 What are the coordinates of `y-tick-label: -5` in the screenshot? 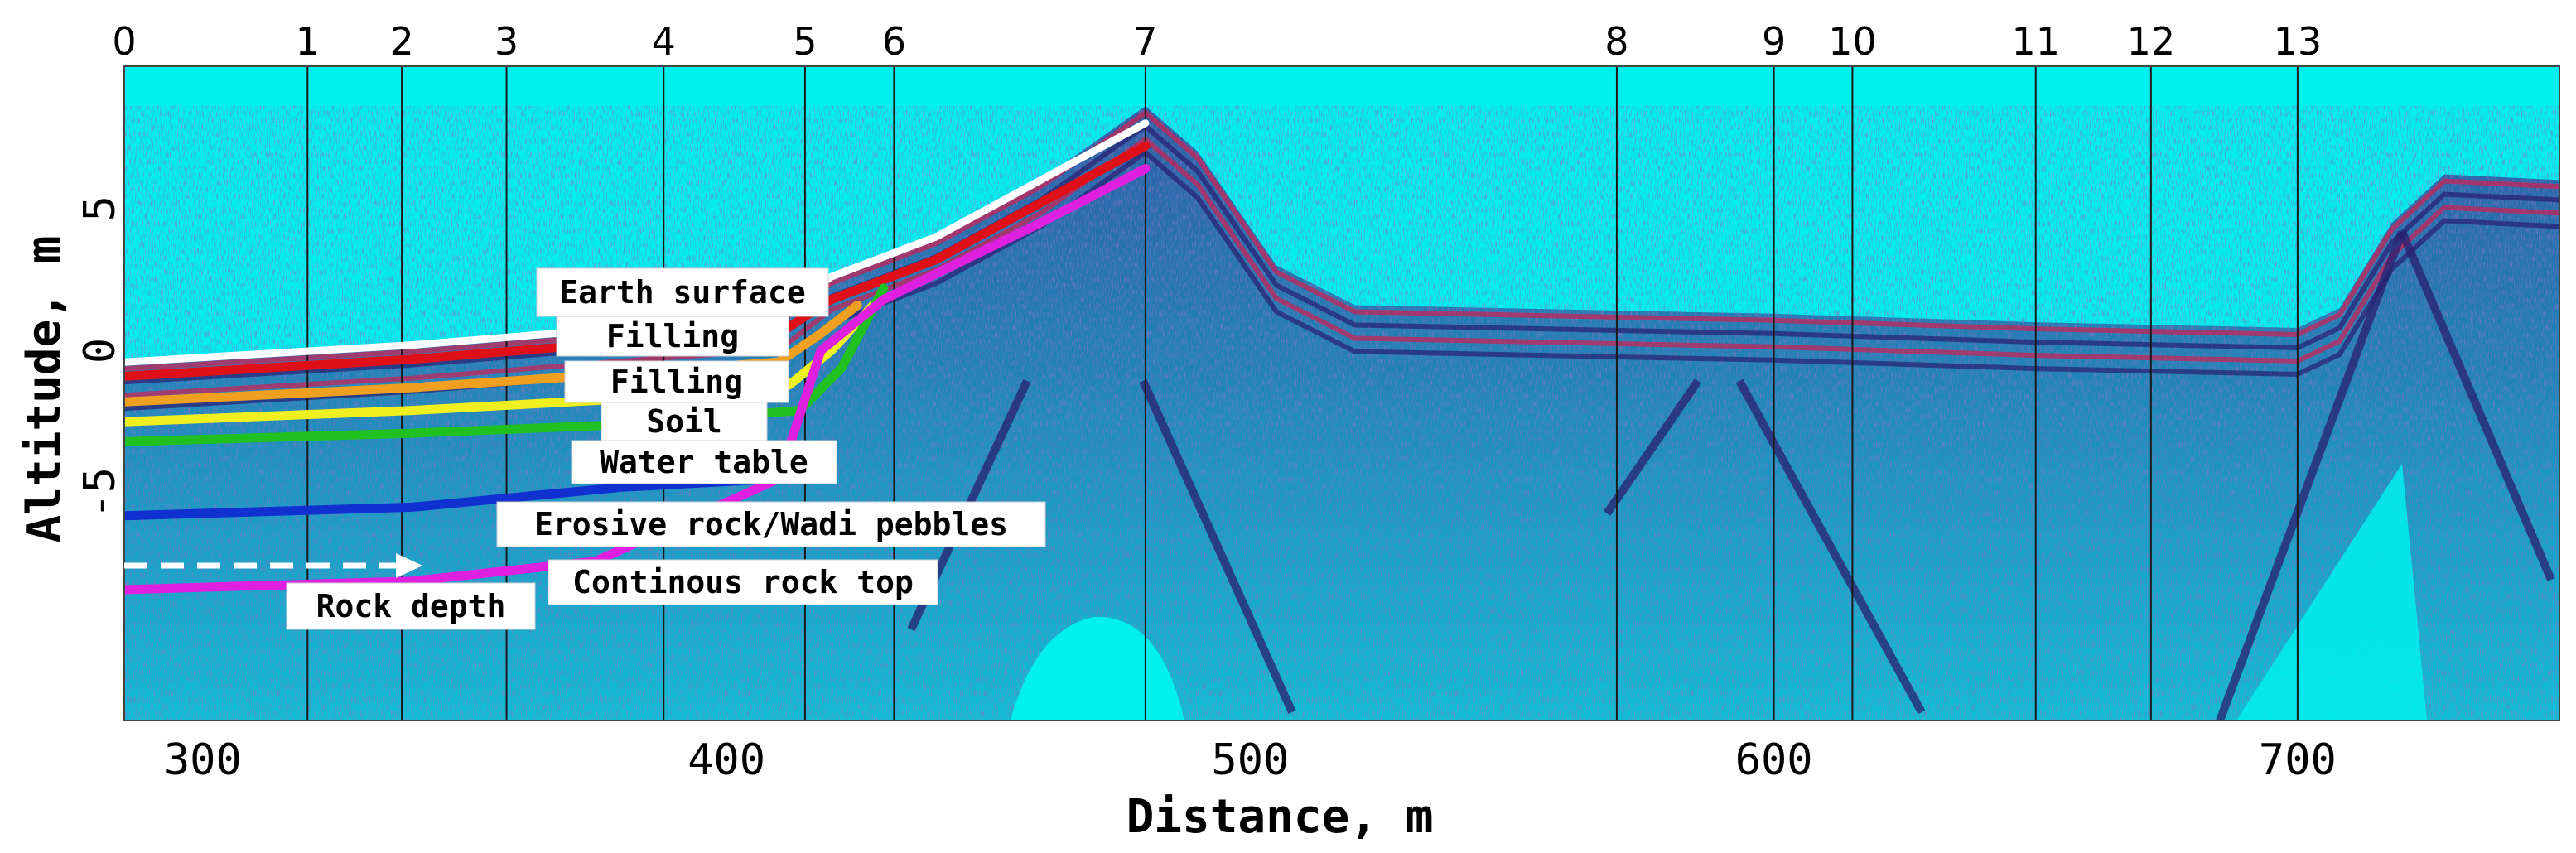 It's located at (100, 493).